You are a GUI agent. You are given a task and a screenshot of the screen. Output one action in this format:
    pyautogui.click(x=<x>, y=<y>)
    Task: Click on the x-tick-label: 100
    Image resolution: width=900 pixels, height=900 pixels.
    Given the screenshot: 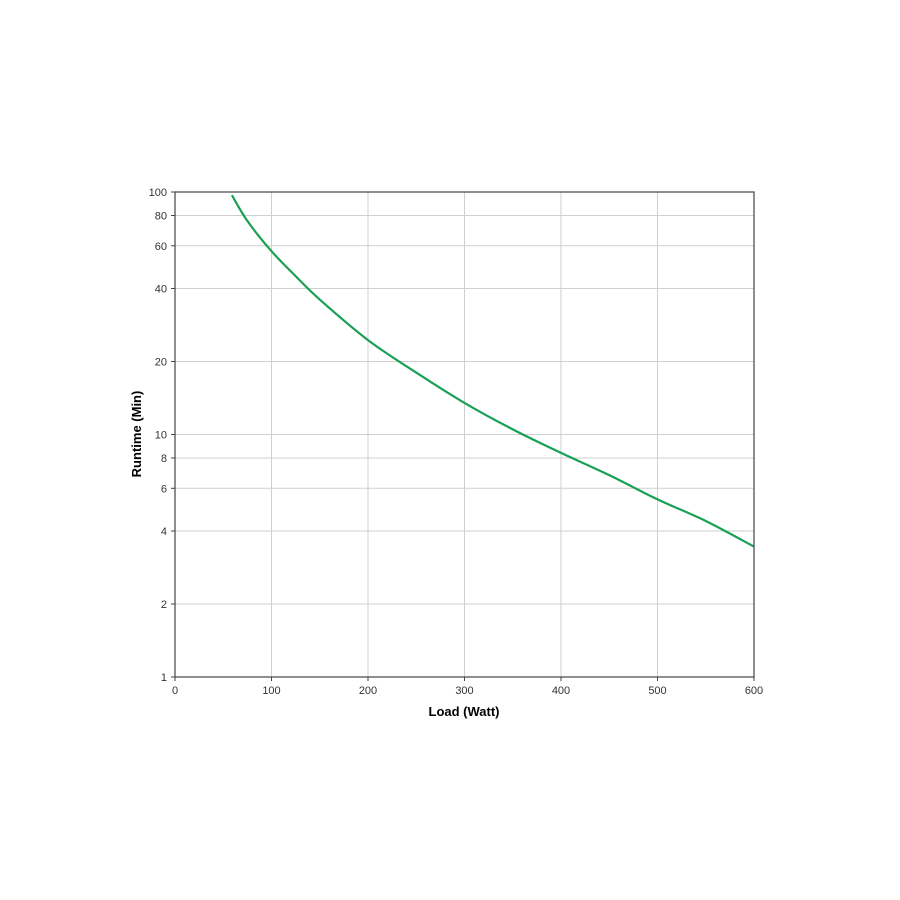 What is the action you would take?
    pyautogui.click(x=271, y=691)
    